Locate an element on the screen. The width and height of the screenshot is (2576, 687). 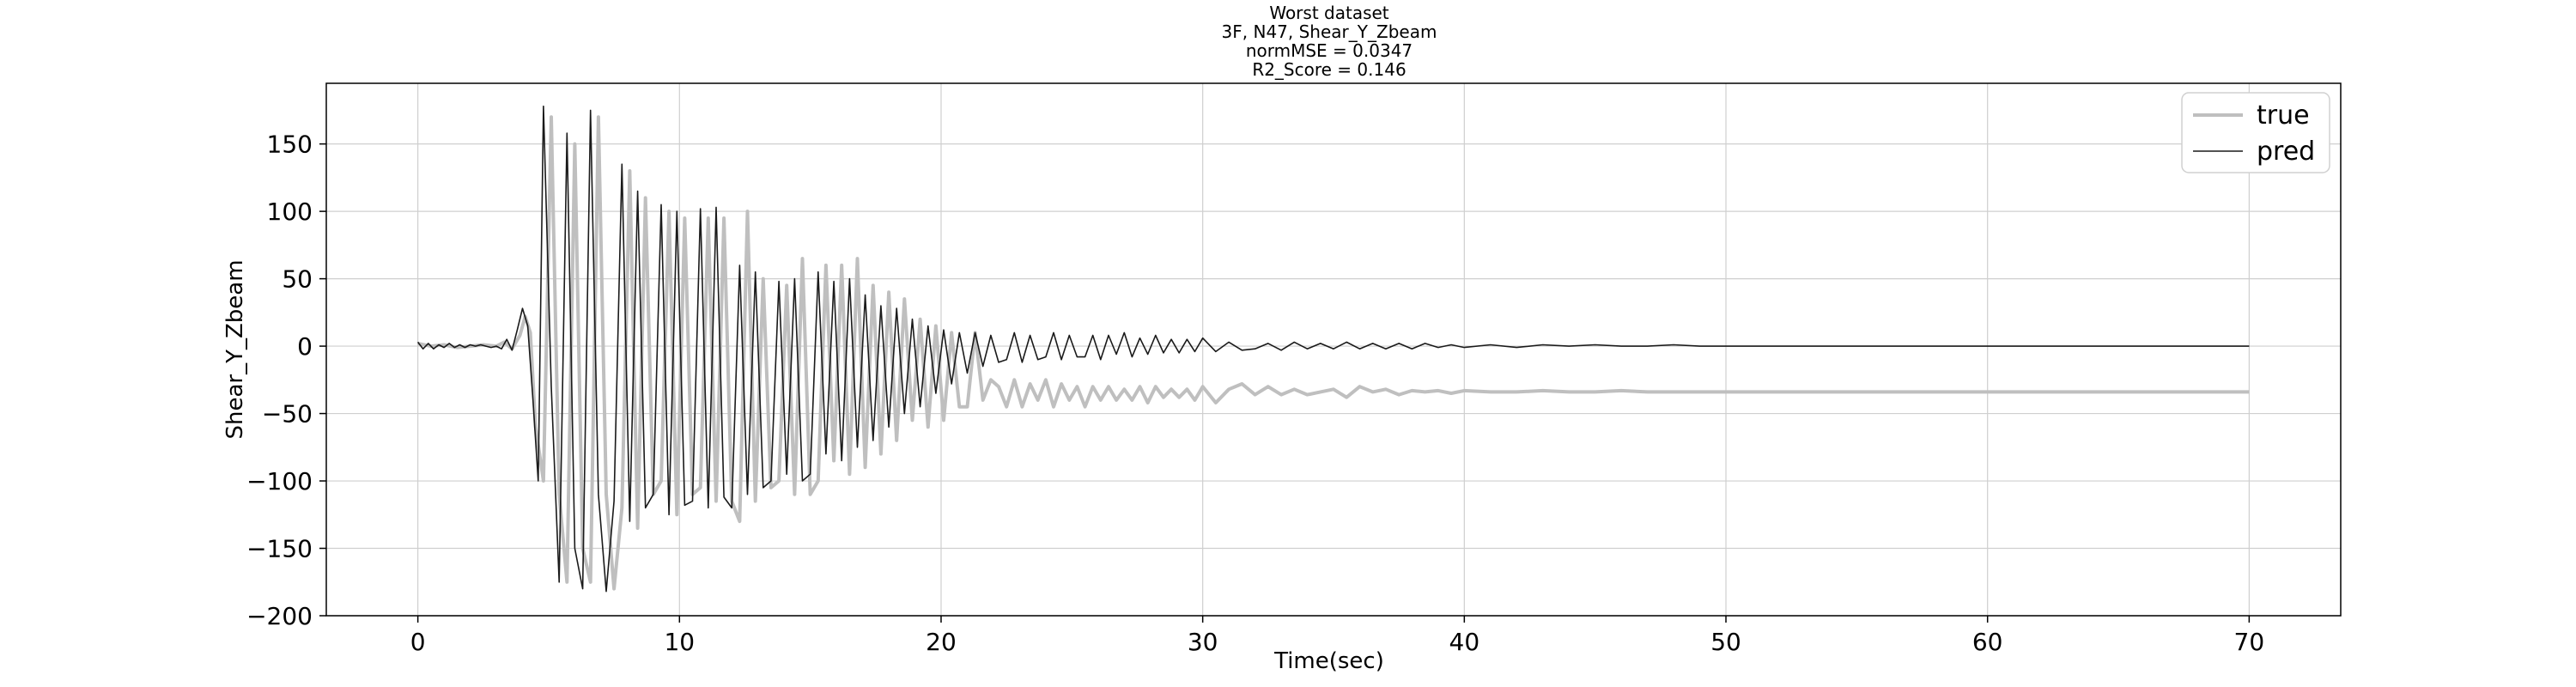
x-tick-label: 60 is located at coordinates (1988, 642).